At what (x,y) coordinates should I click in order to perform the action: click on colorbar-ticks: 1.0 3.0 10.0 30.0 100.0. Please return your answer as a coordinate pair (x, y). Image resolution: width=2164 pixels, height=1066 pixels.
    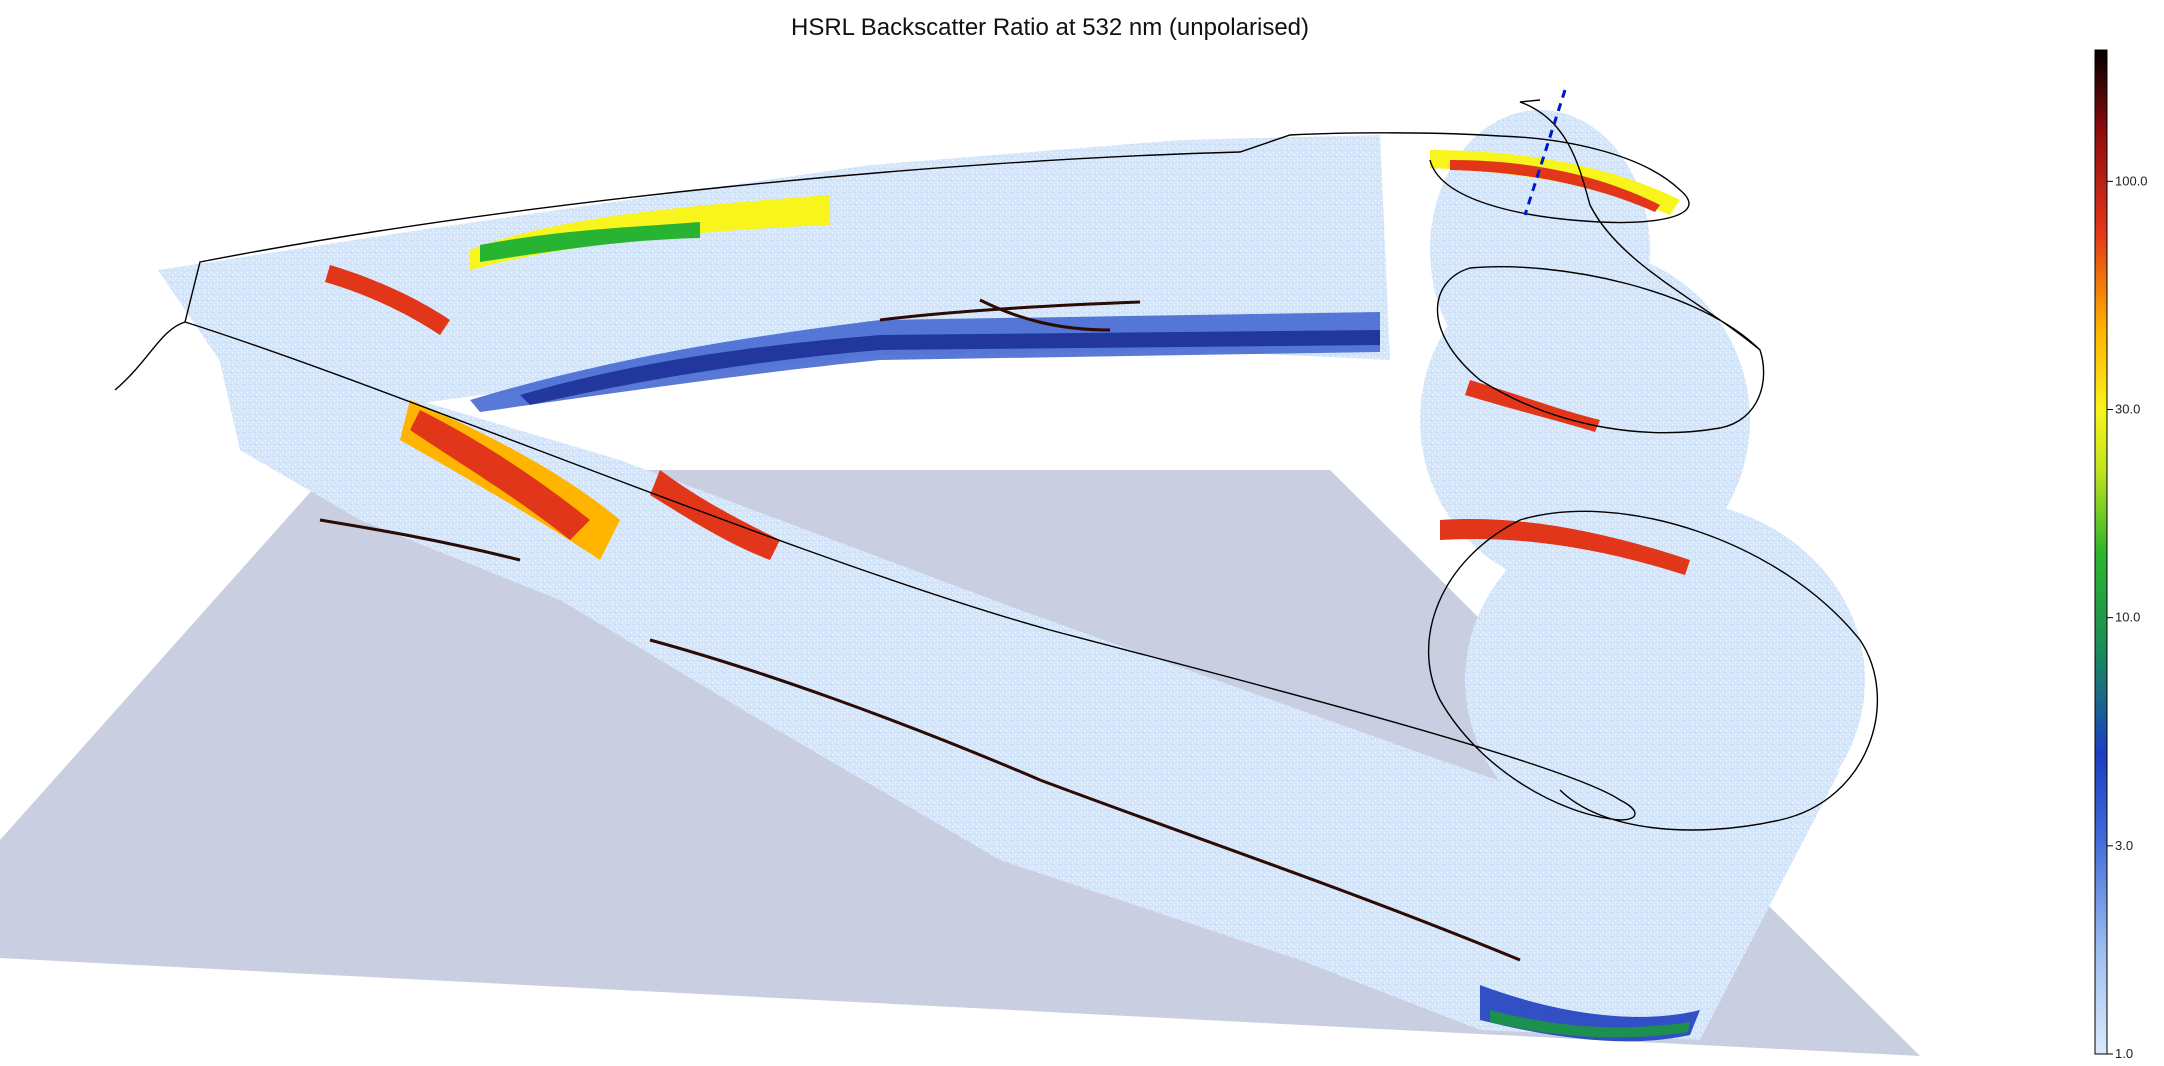
    Looking at the image, I should click on (2127, 617).